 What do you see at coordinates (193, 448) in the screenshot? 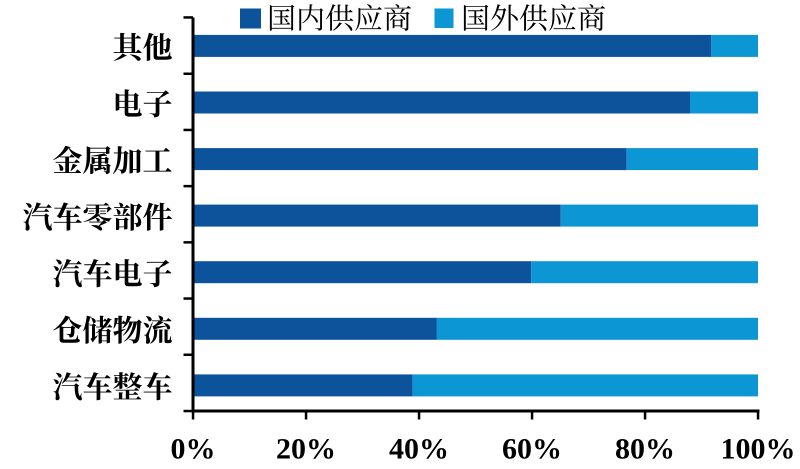
I see `svg-text: 0%` at bounding box center [193, 448].